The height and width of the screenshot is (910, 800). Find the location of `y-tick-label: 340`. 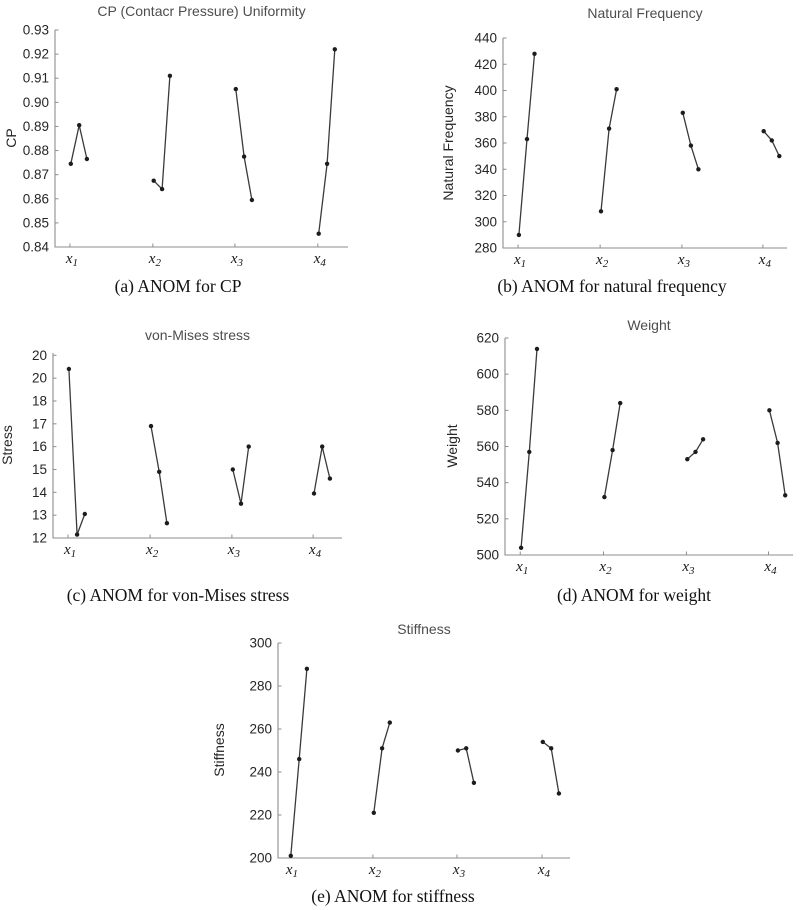

y-tick-label: 340 is located at coordinates (485, 169).